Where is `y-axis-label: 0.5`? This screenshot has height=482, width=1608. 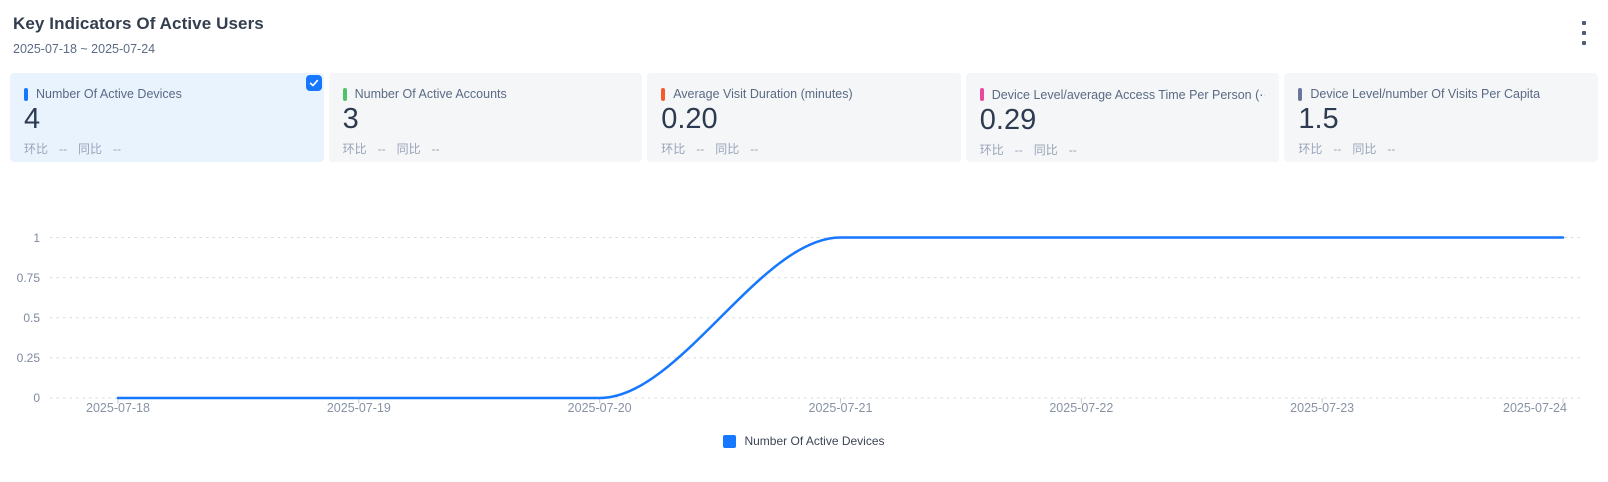
y-axis-label: 0.5 is located at coordinates (31, 317).